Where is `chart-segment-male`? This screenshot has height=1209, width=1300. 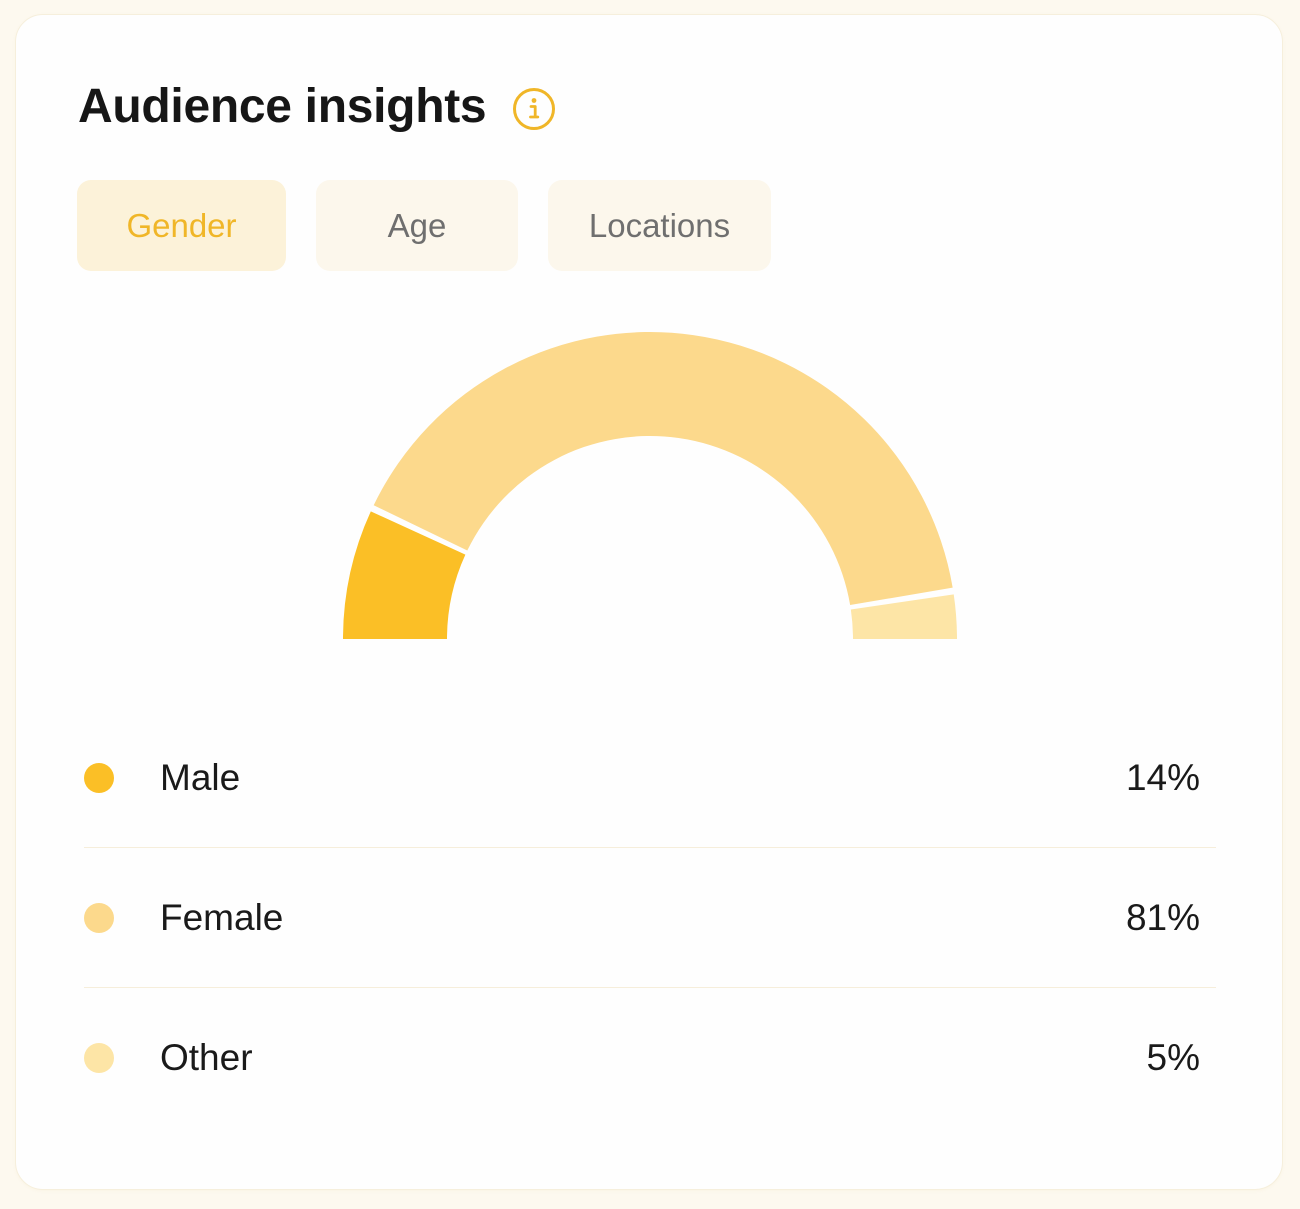
chart-segment-male is located at coordinates (404, 575).